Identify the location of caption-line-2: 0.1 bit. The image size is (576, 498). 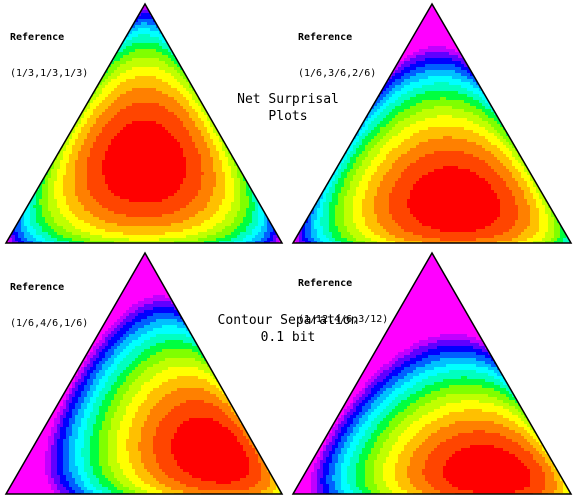
(288, 337).